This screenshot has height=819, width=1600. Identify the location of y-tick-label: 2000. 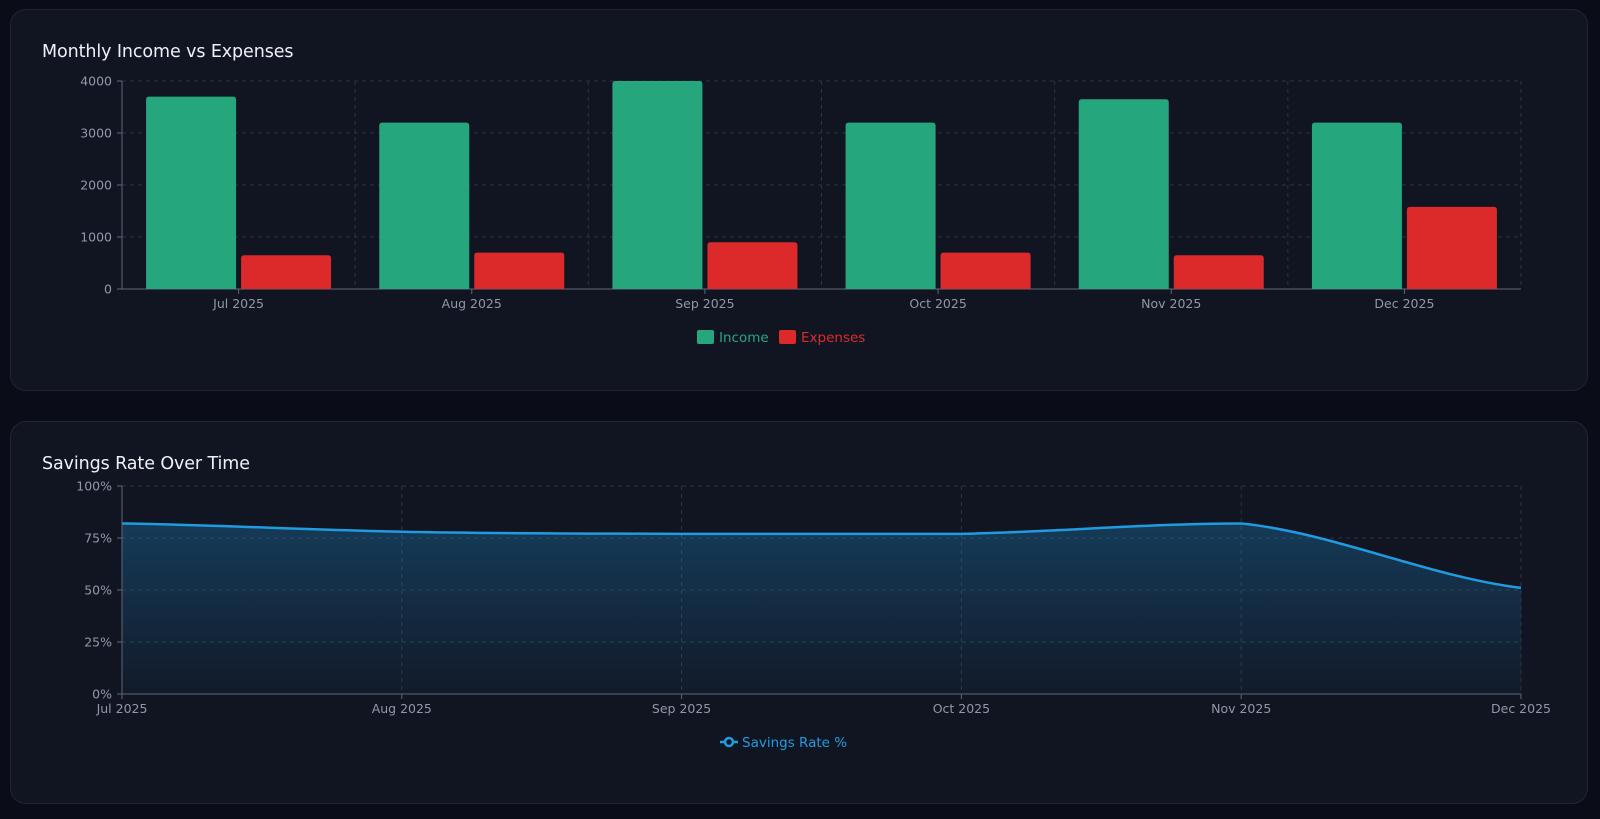
(96, 185).